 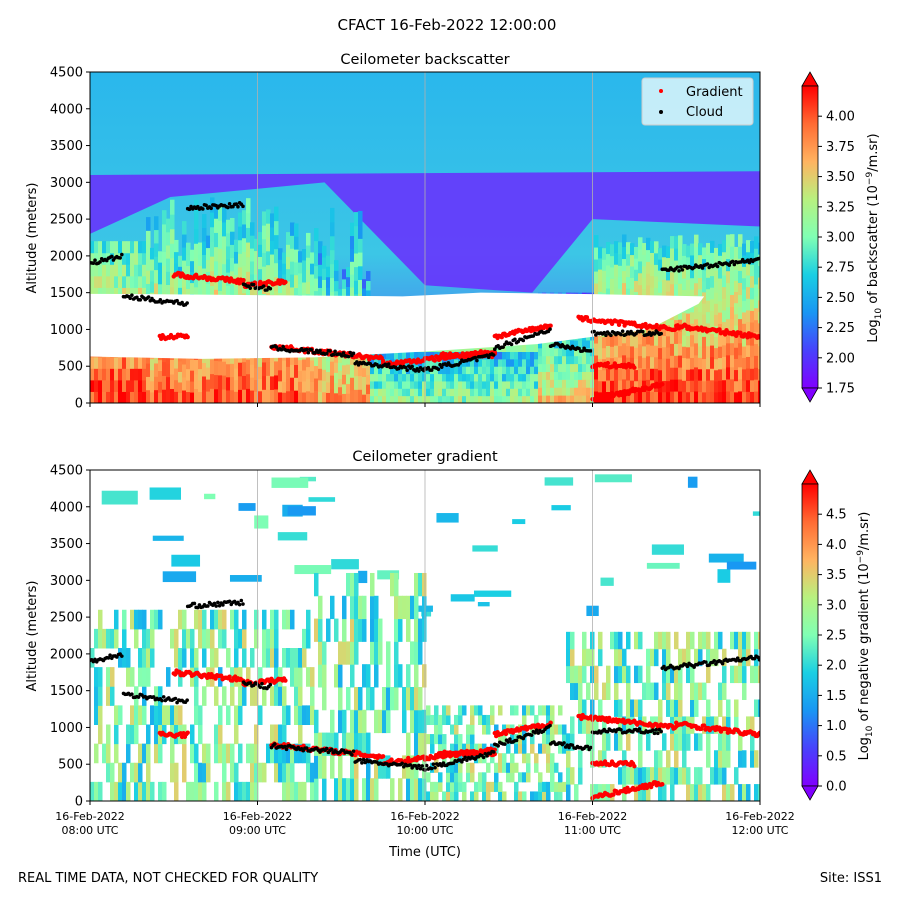 I want to click on gradient-point, so click(x=704, y=725).